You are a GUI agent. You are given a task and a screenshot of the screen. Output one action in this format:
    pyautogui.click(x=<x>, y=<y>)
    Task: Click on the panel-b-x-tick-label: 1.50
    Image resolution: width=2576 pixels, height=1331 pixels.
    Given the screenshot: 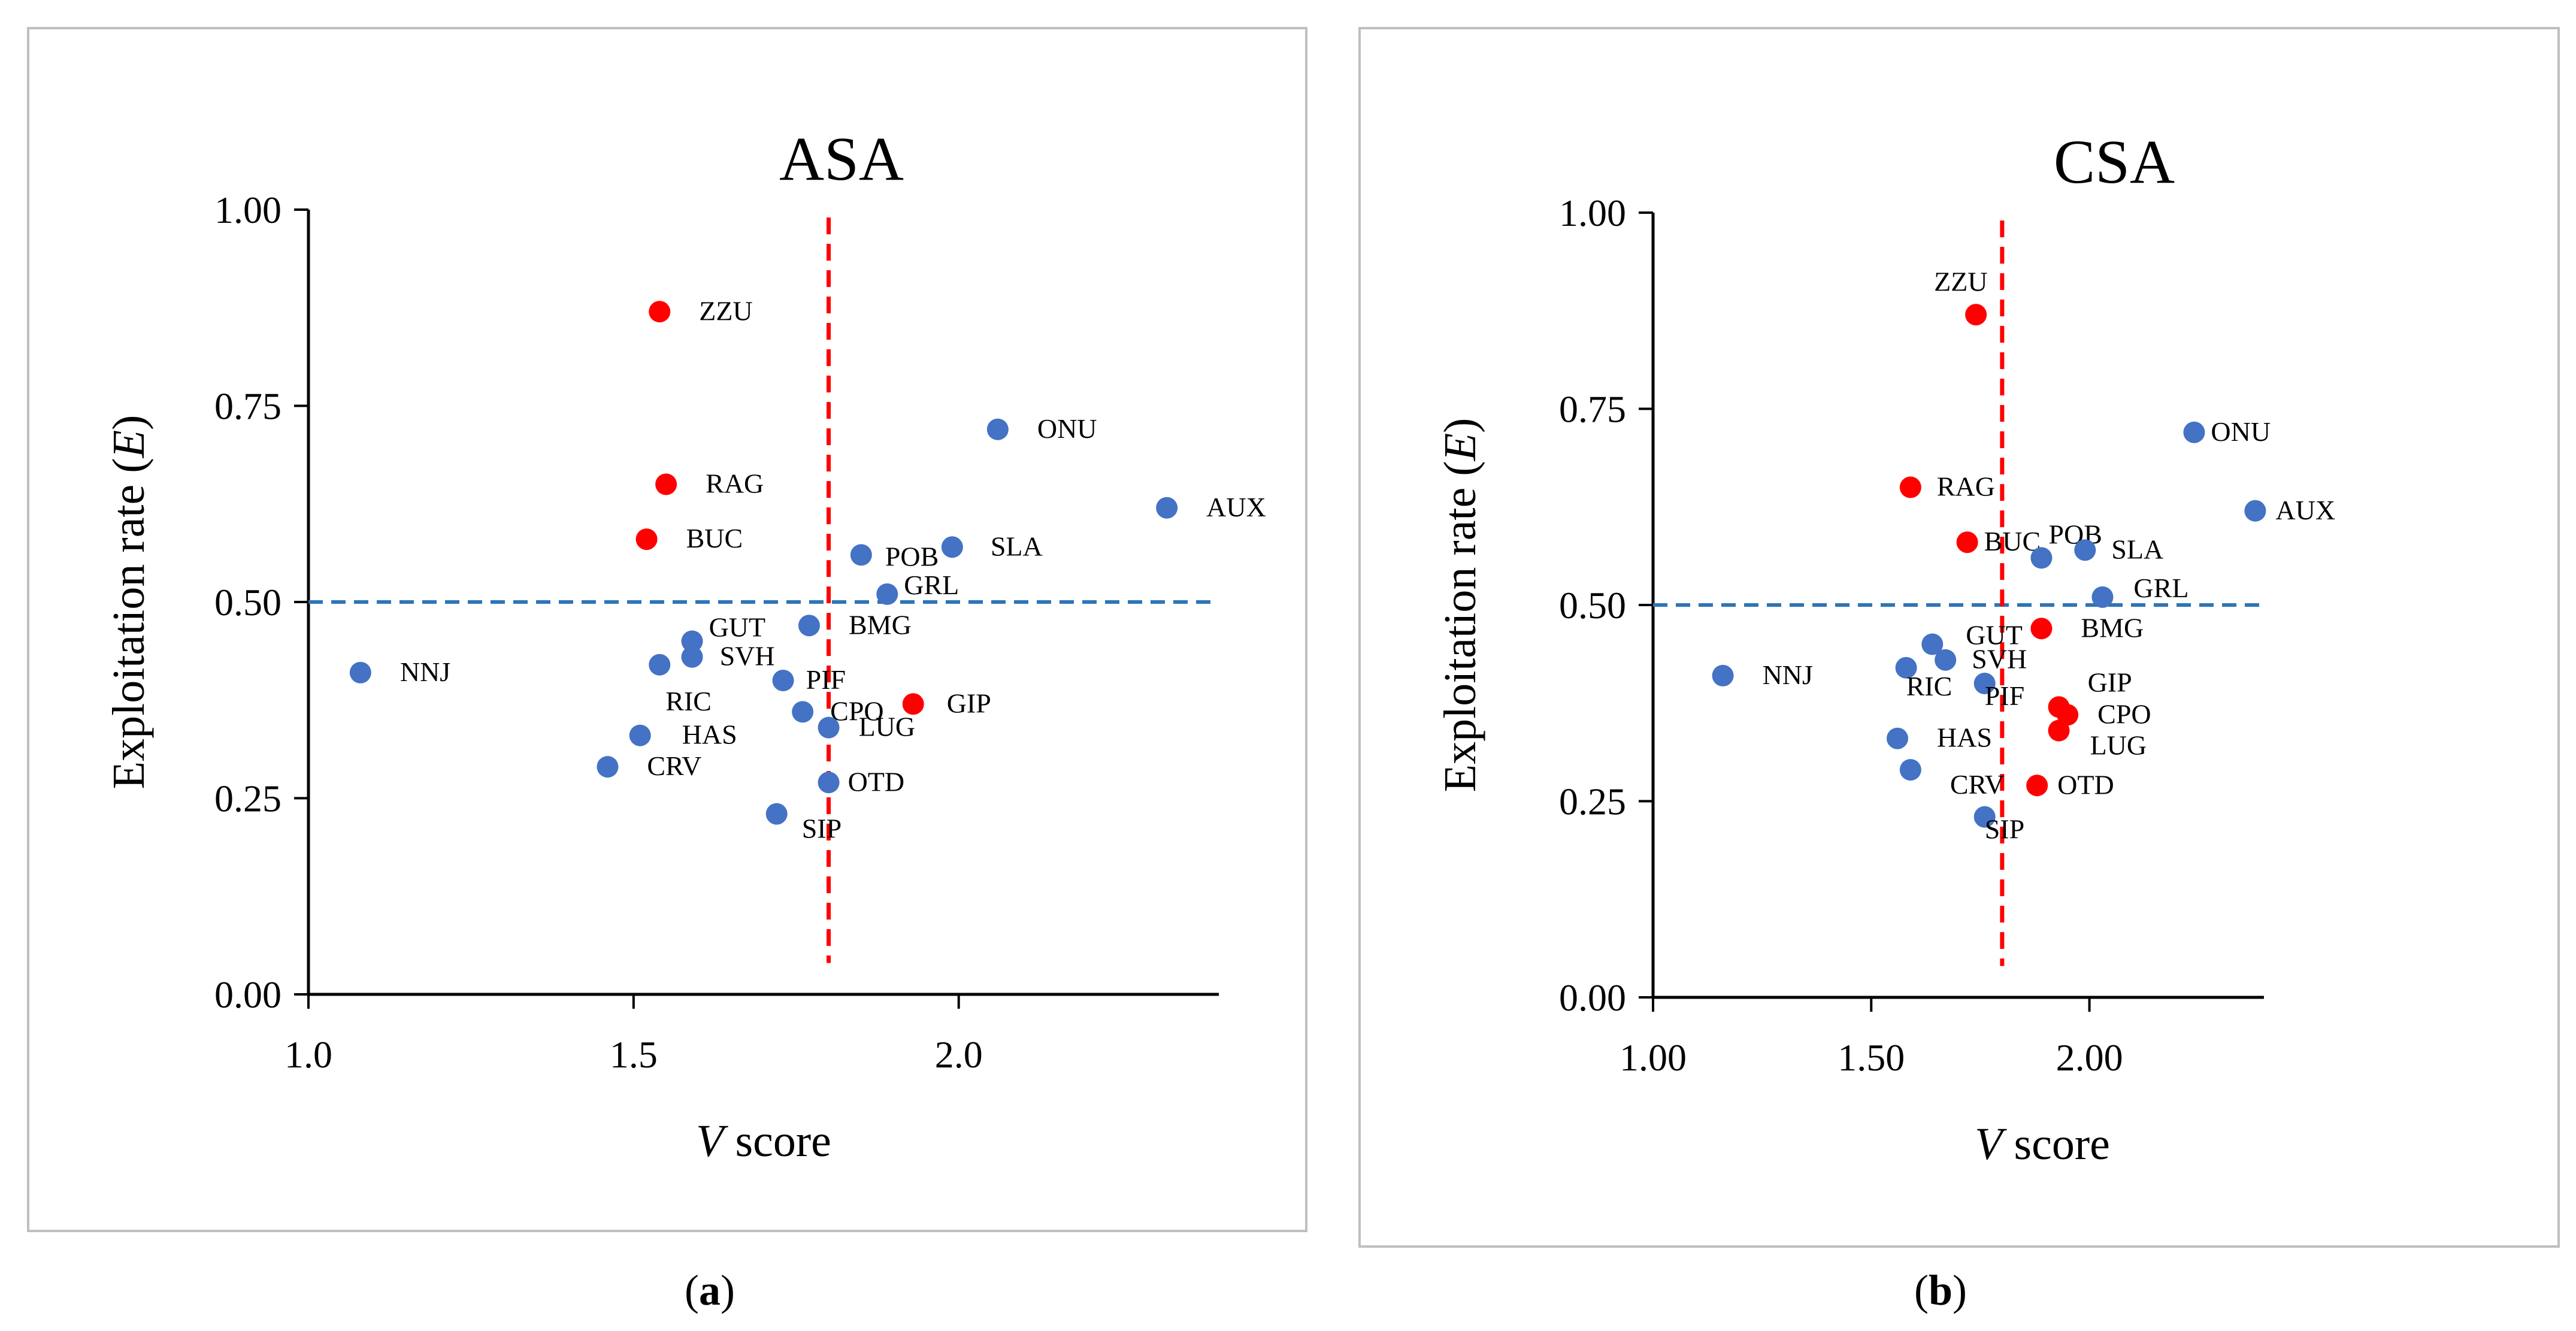 What is the action you would take?
    pyautogui.click(x=1871, y=1057)
    